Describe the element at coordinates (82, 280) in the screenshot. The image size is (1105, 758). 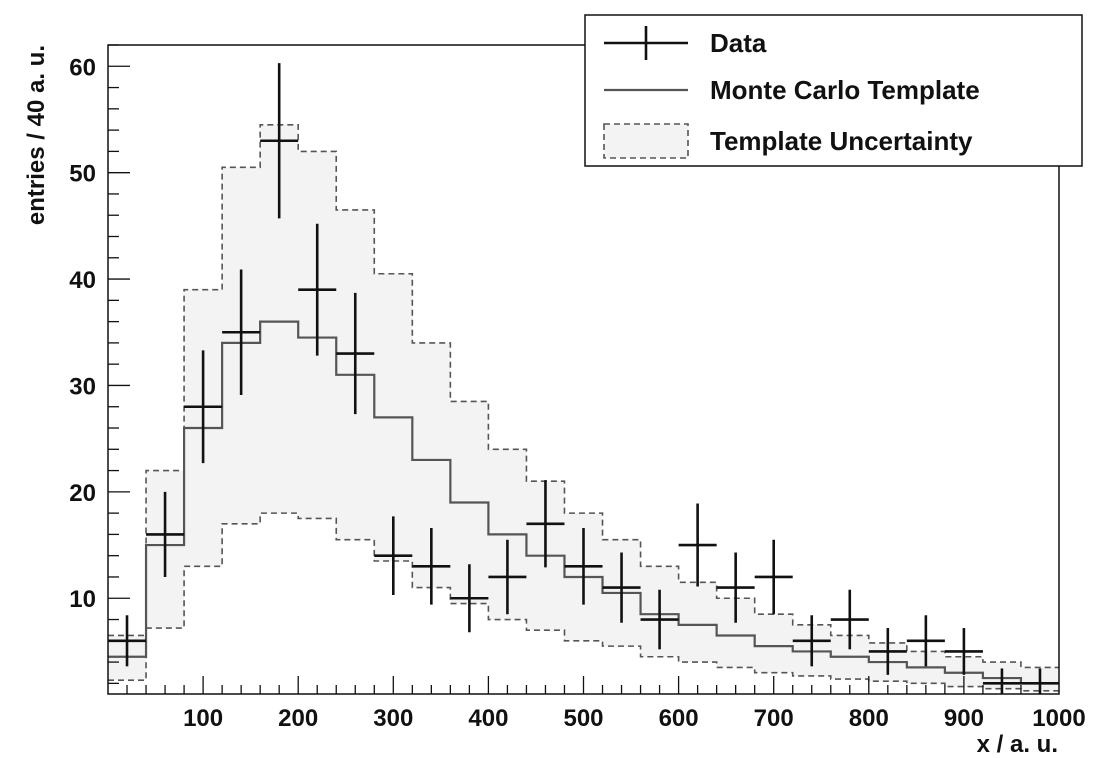
I see `y-tick-label: 40` at that location.